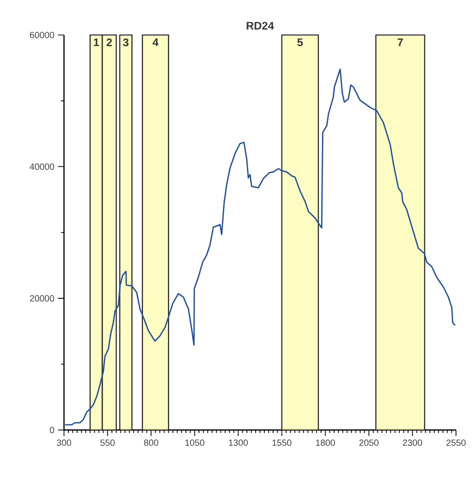 The image size is (474, 477). Describe the element at coordinates (260, 26) in the screenshot. I see `chart-title: RD24` at that location.